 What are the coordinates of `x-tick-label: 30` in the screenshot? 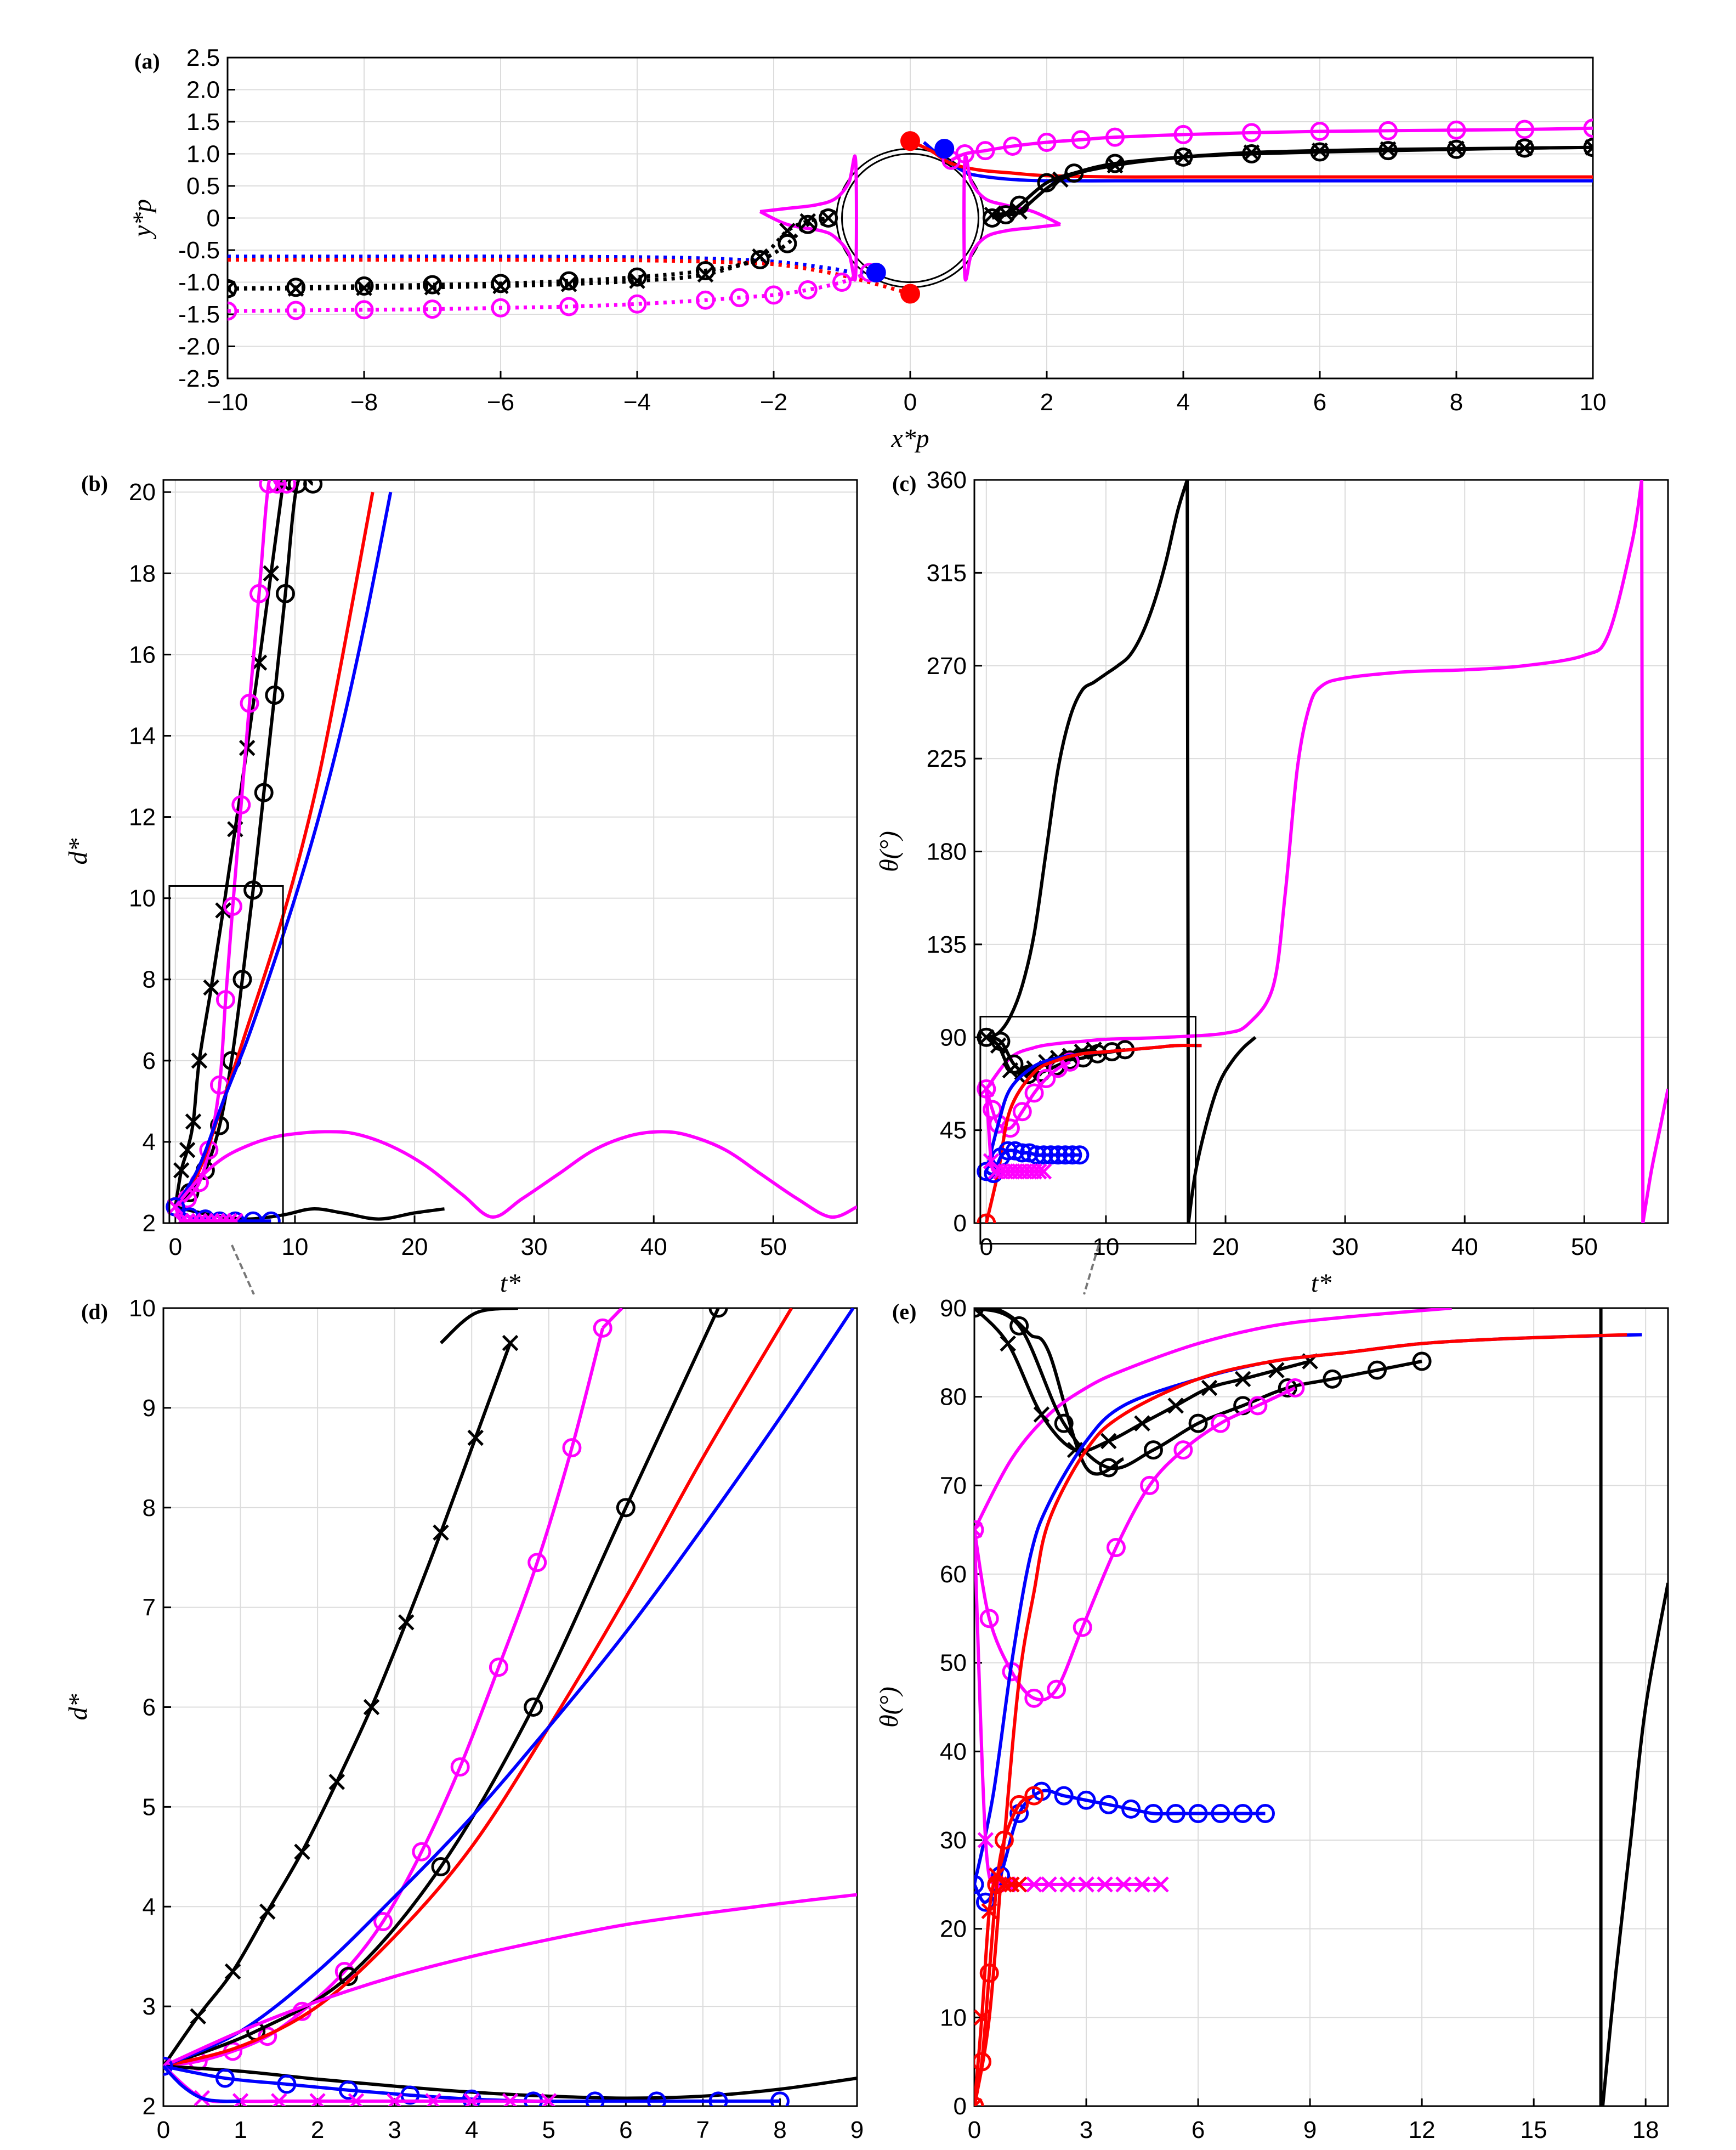 It's located at (534, 1247).